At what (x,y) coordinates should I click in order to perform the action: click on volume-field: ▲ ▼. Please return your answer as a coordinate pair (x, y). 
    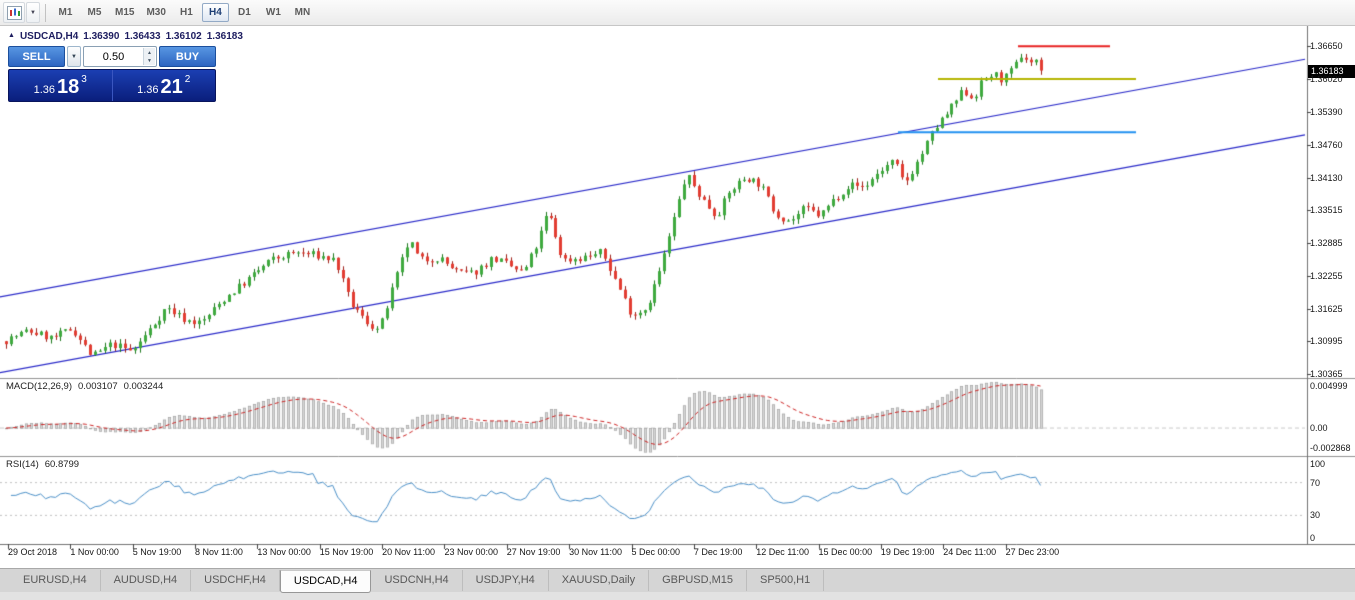
    Looking at the image, I should click on (120, 56).